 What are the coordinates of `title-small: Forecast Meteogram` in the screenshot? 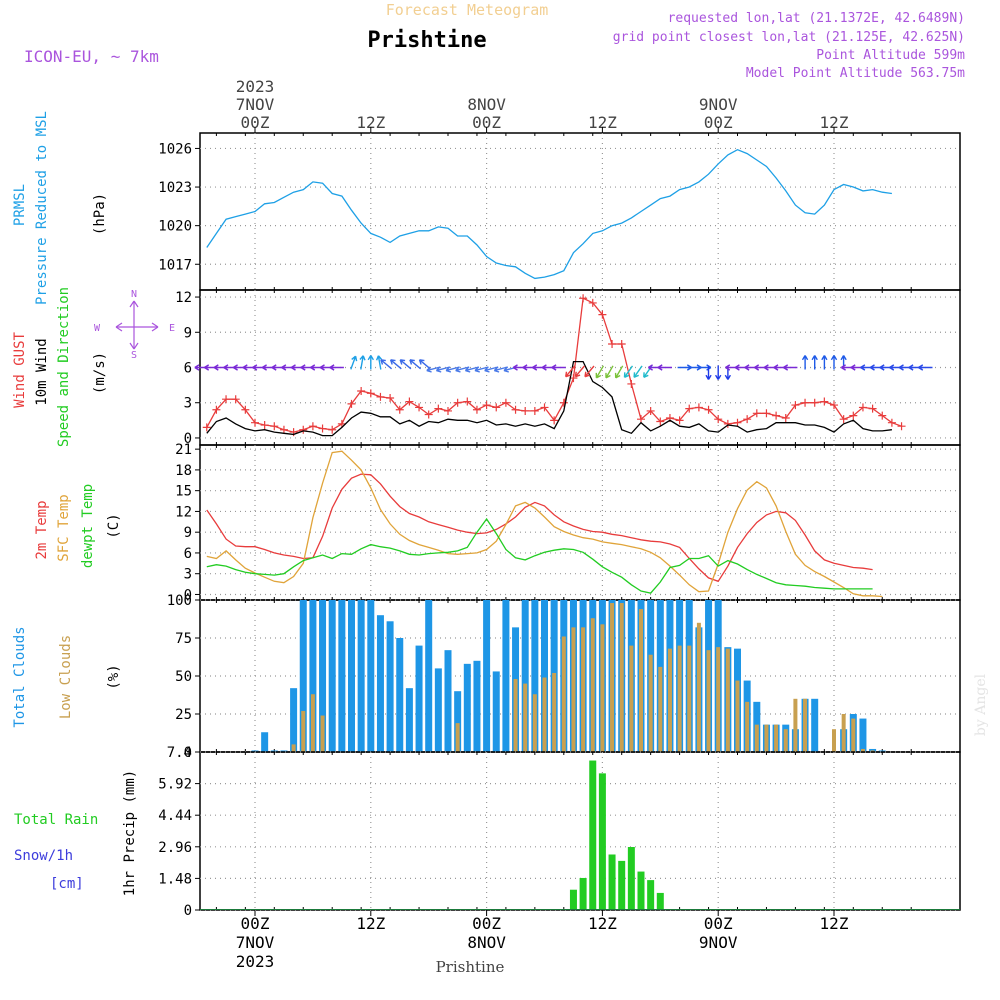 It's located at (467, 10).